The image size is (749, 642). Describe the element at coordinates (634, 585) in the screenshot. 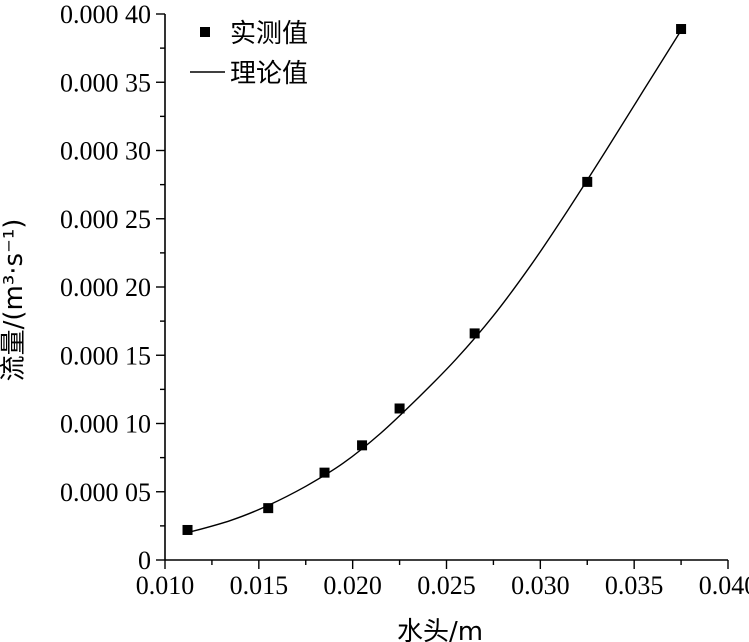

I see `x-tick-label: 0.035` at that location.